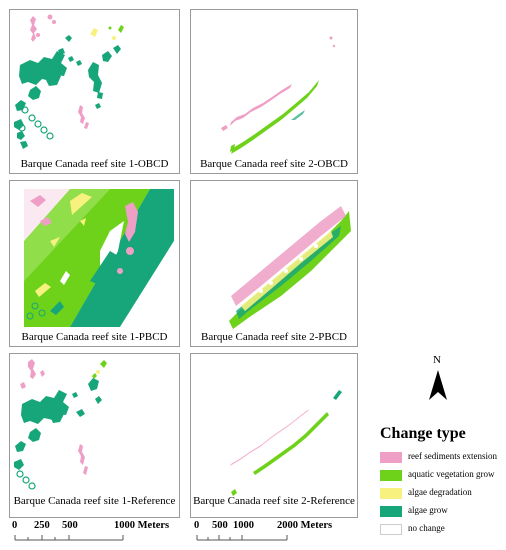  I want to click on legend-label: aquatic vegetation grow, so click(451, 474).